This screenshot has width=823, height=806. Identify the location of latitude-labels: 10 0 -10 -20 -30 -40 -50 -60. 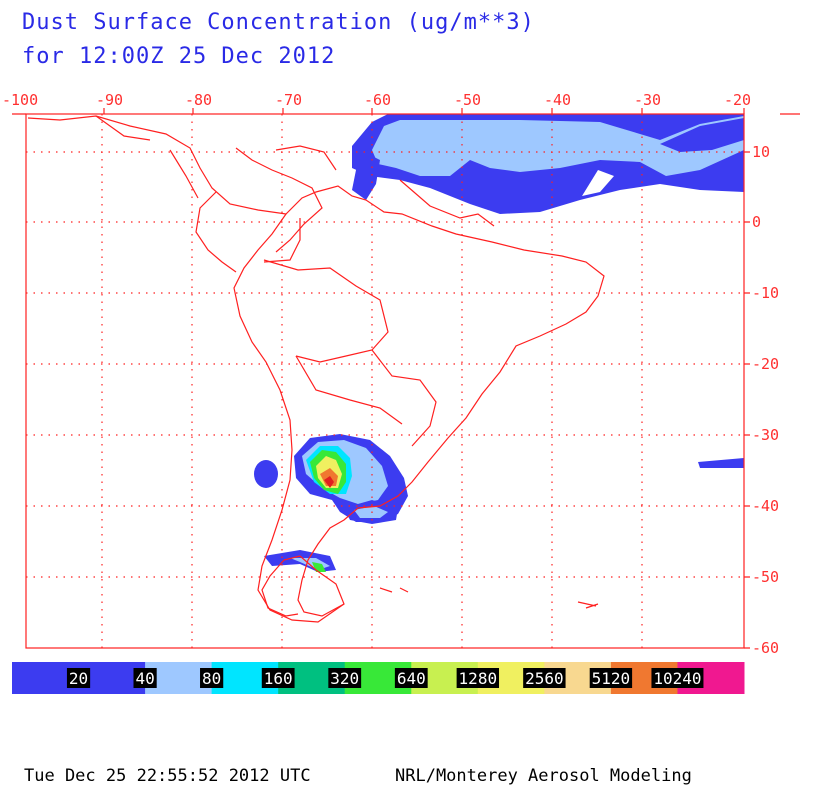
(765, 400).